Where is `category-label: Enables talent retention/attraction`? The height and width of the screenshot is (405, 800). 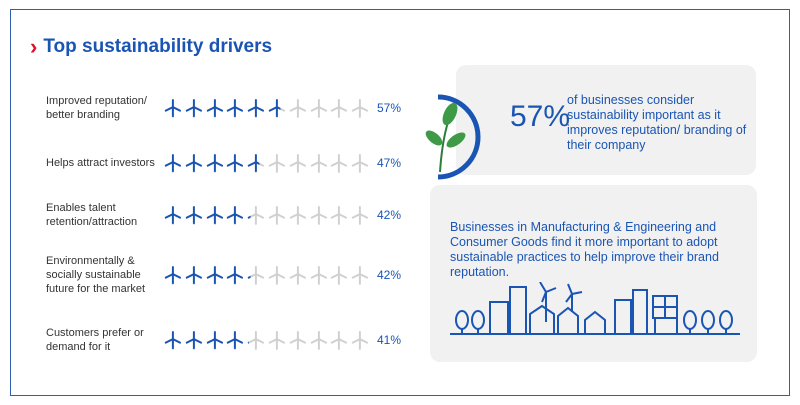 category-label: Enables talent retention/attraction is located at coordinates (92, 215).